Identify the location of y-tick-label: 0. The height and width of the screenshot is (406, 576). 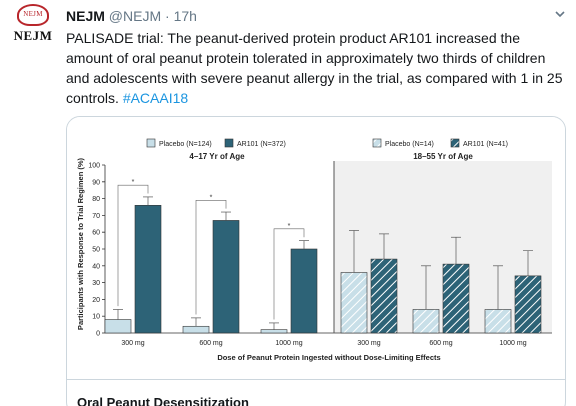
(98, 334).